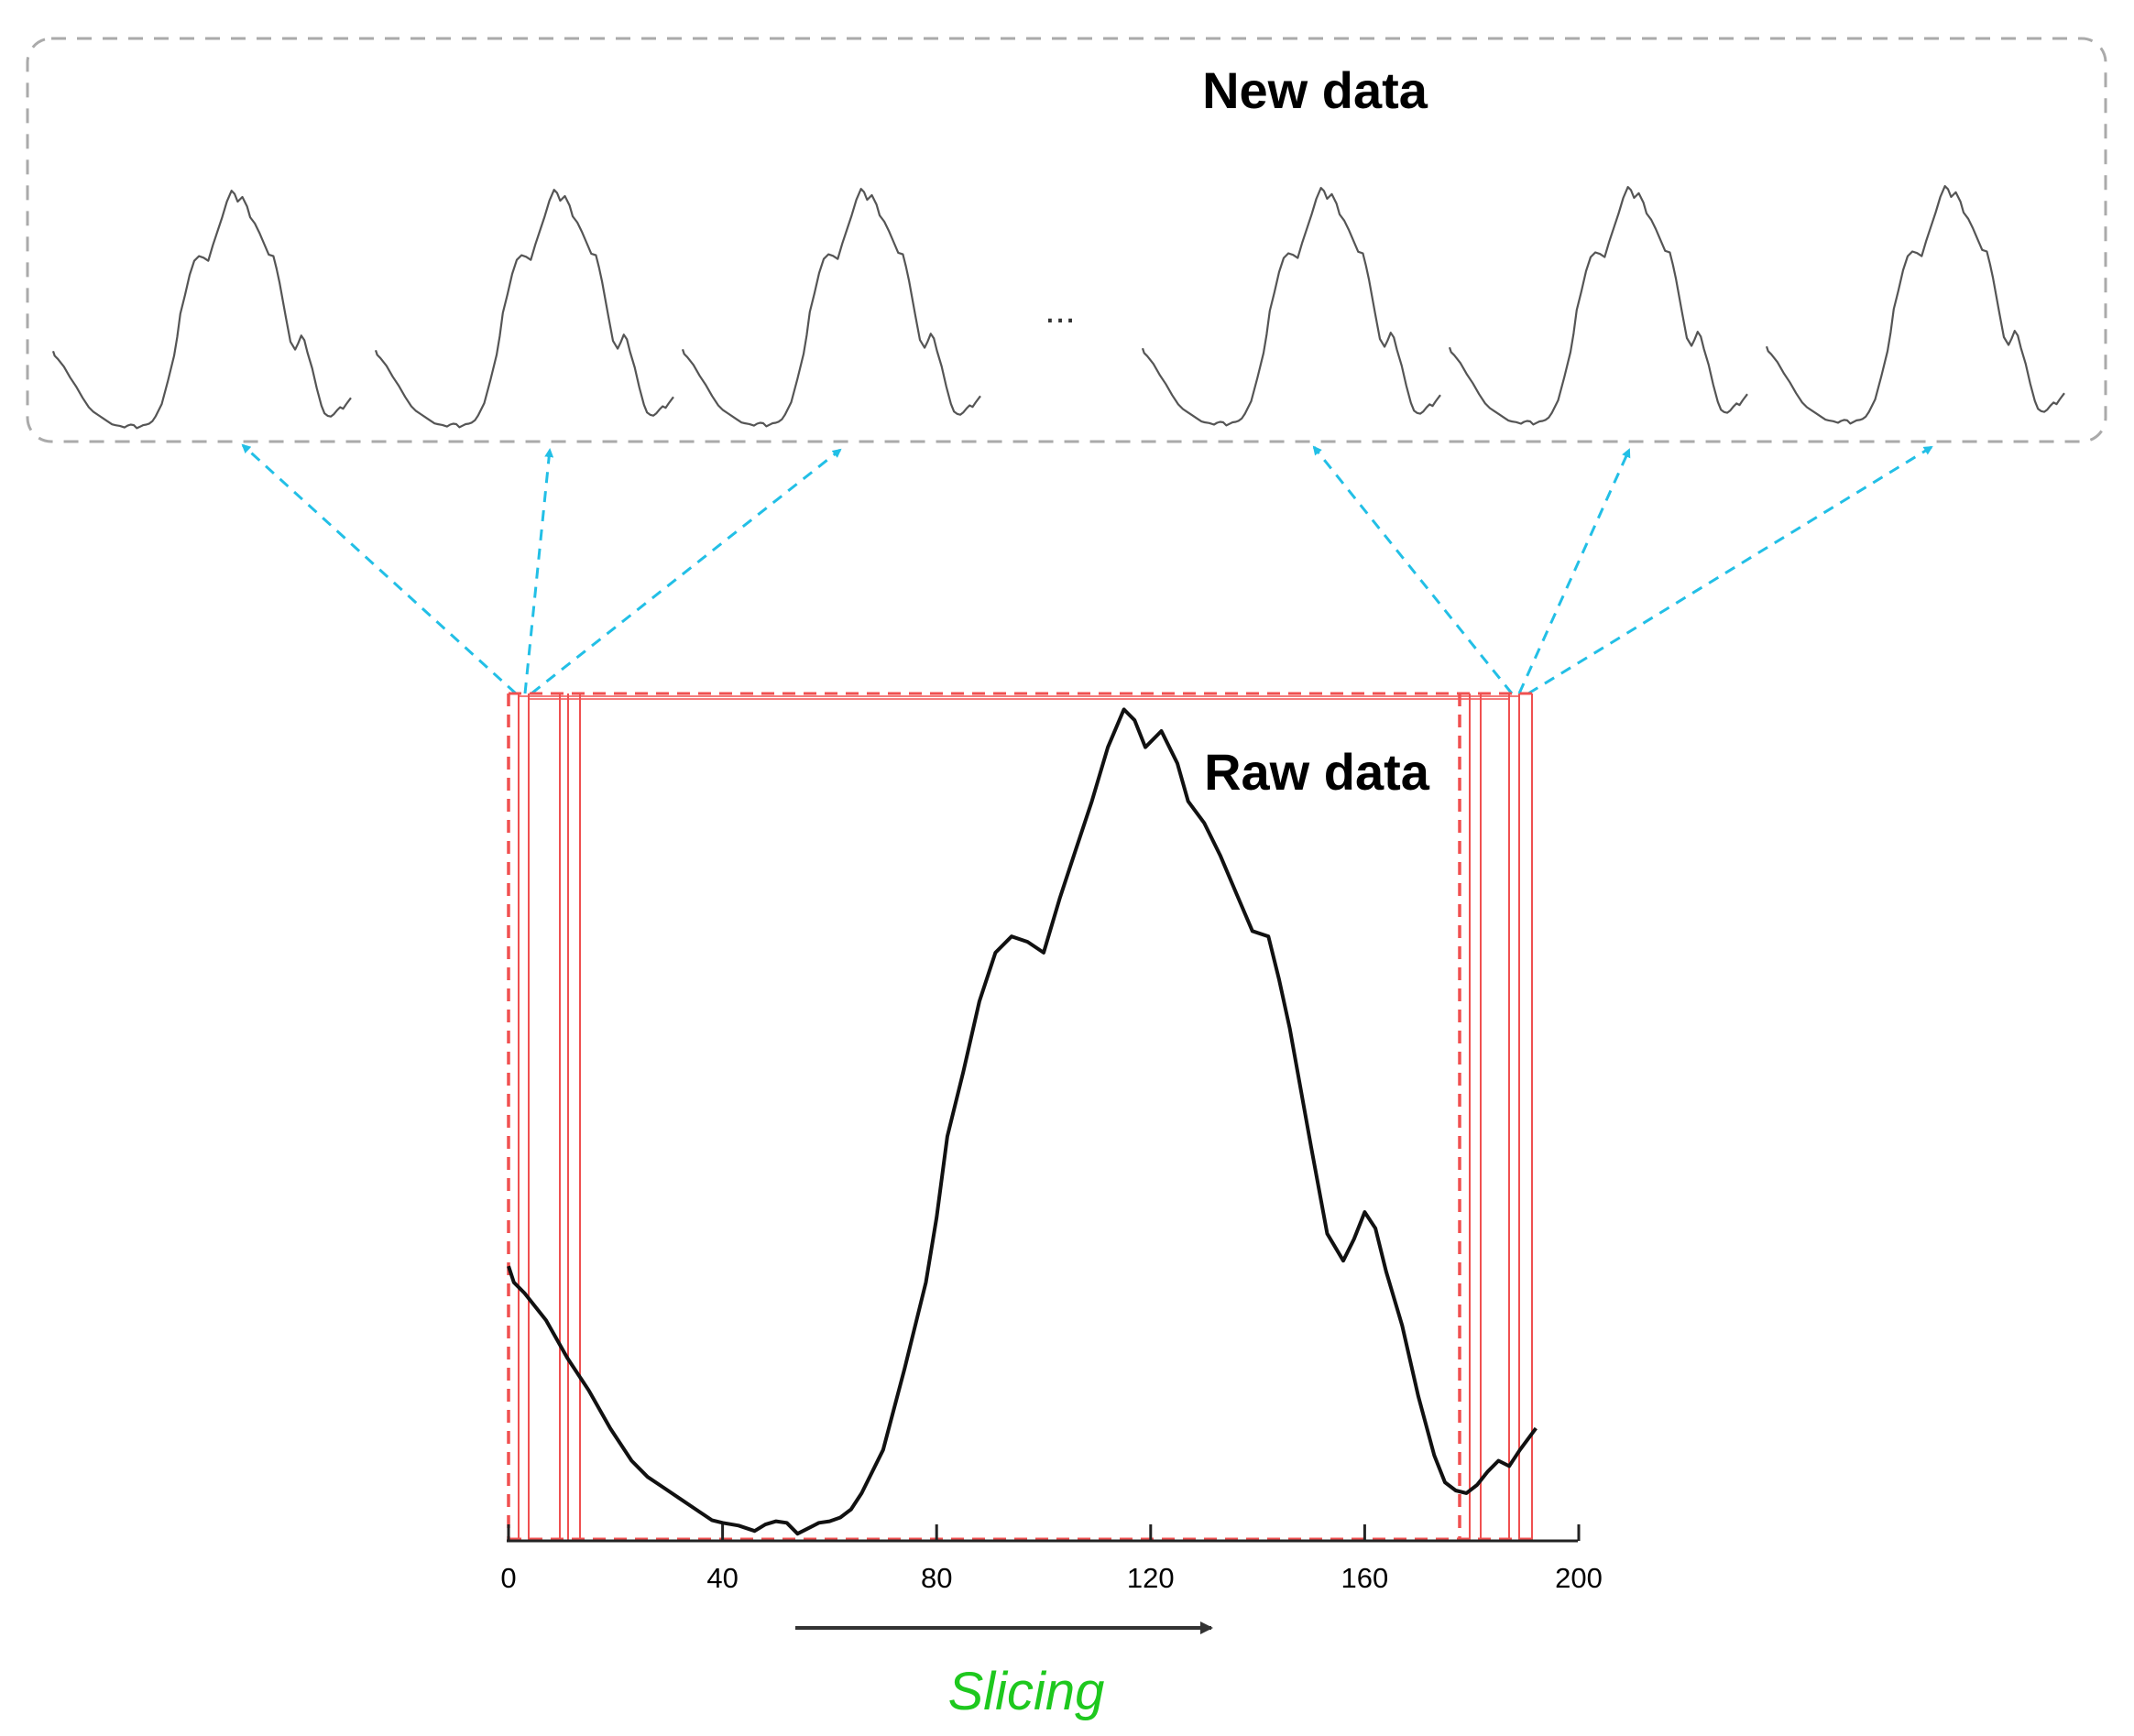  Describe the element at coordinates (1151, 1578) in the screenshot. I see `x-tick-label: 120` at that location.